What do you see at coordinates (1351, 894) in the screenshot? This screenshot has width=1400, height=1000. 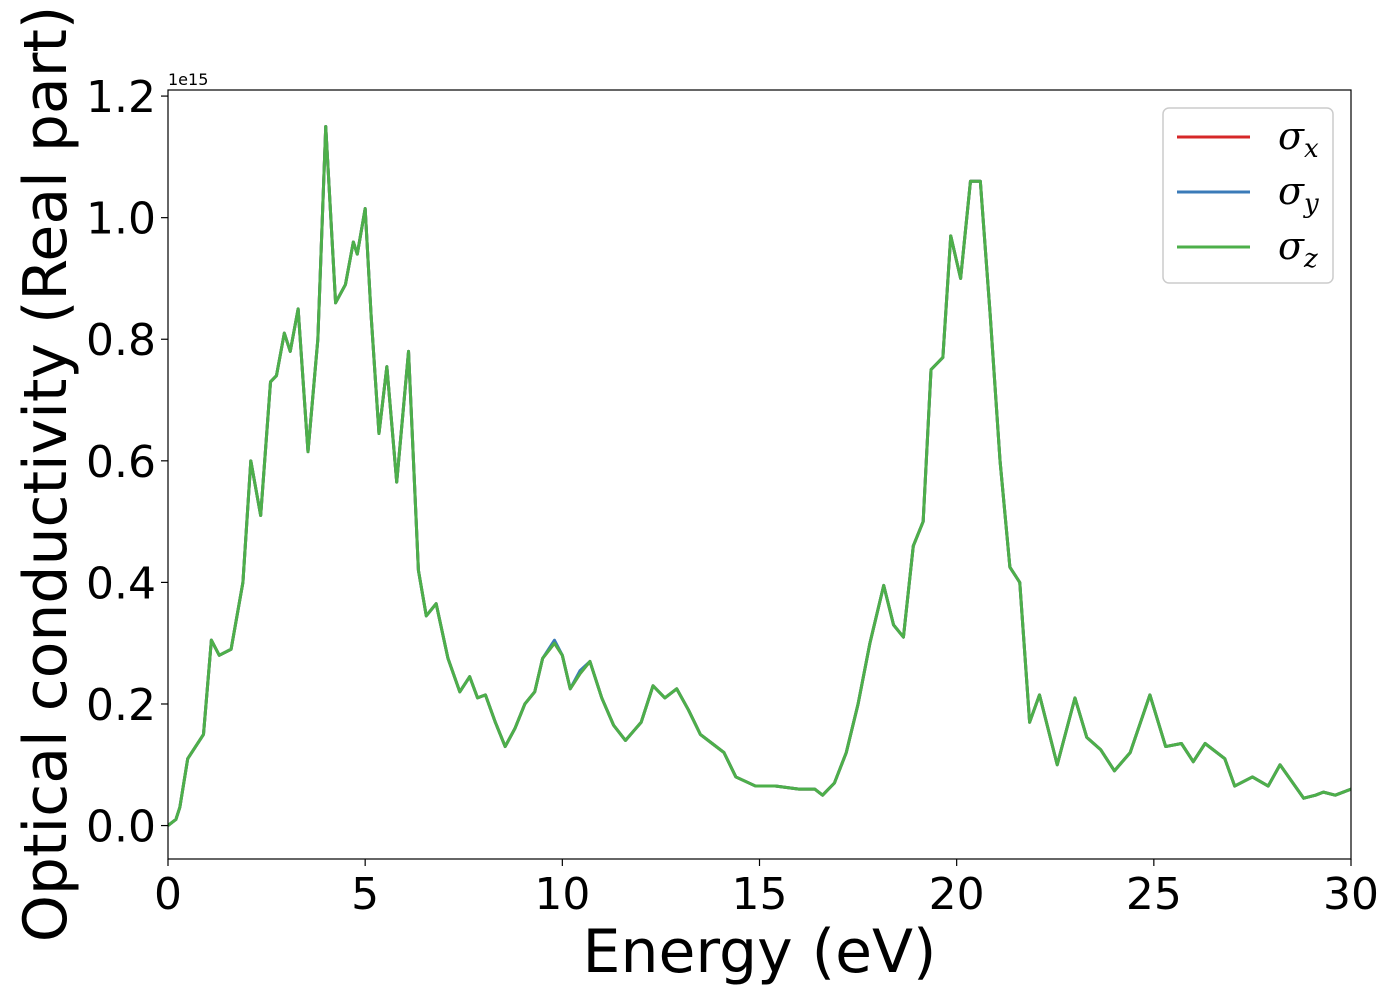 I see `x-tick-label: 30` at bounding box center [1351, 894].